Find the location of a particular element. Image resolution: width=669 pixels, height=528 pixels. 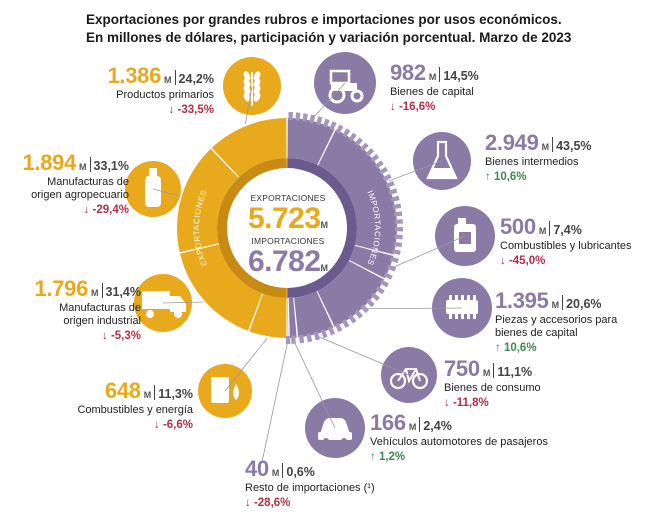

imp-change: ↑ 1,2% is located at coordinates (388, 457).